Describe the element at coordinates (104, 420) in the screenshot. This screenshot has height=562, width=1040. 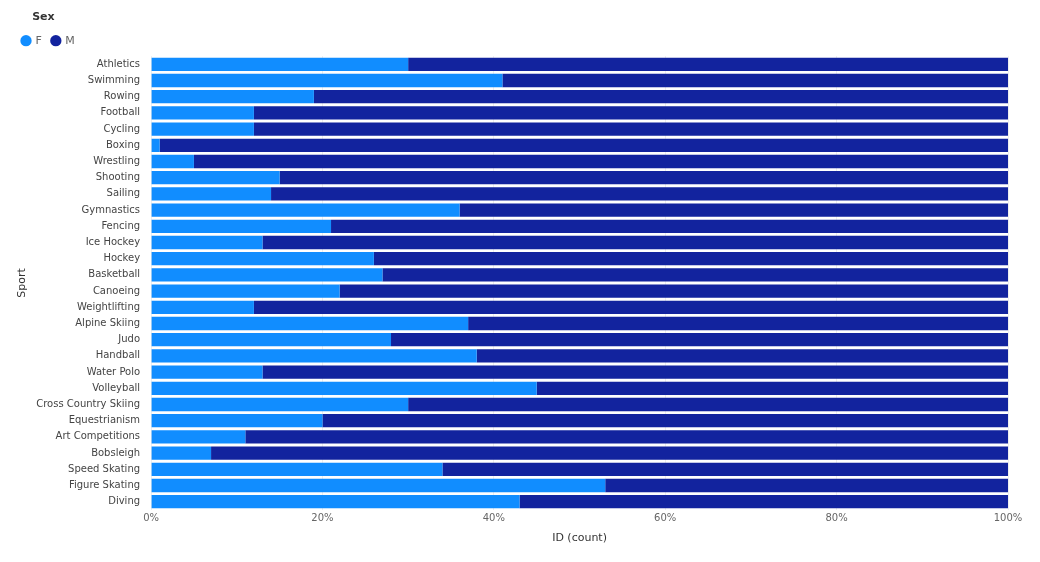
I see `y-tick-label: Equestrianism` at that location.